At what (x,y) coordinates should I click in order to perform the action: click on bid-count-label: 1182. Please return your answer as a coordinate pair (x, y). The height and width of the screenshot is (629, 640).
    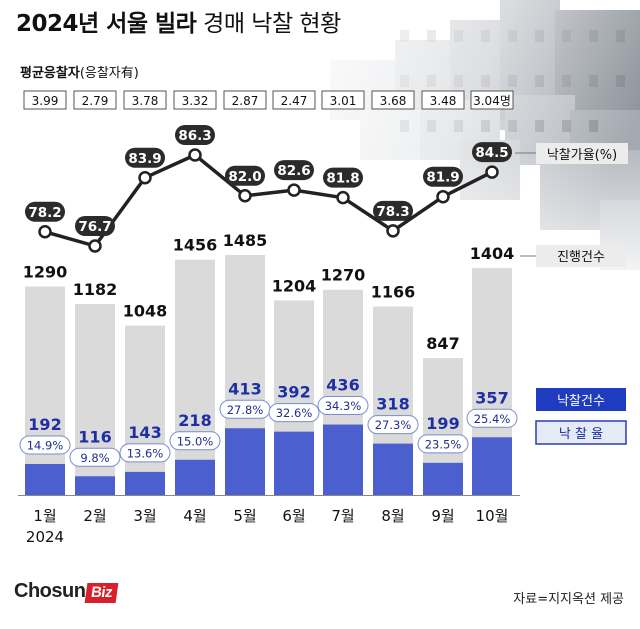
    Looking at the image, I should click on (95, 289).